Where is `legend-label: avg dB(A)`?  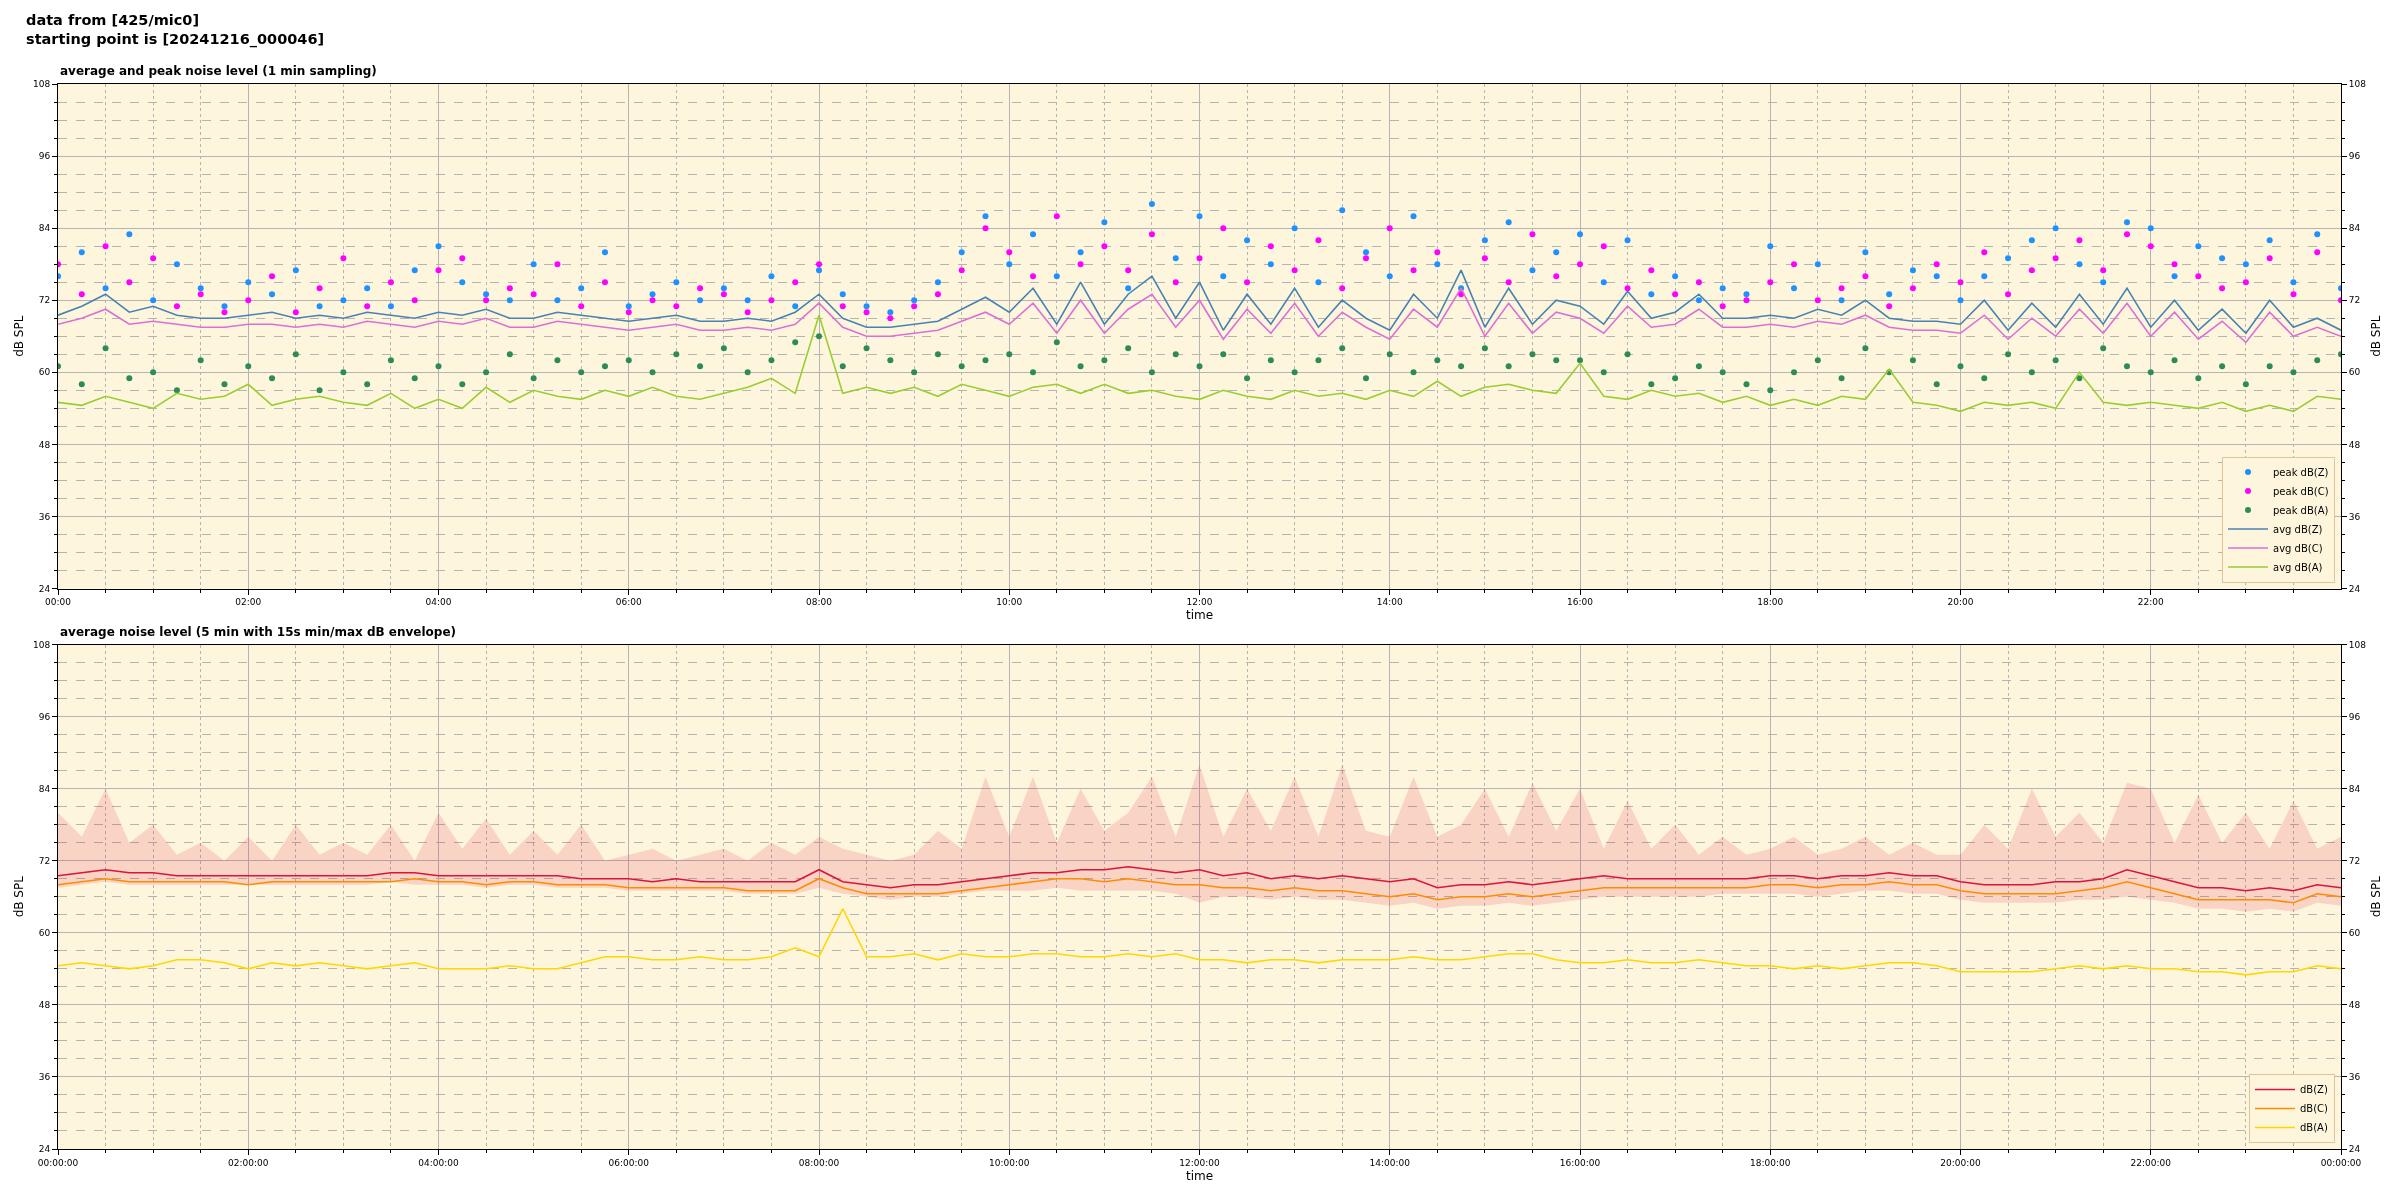
legend-label: avg dB(A) is located at coordinates (2298, 567).